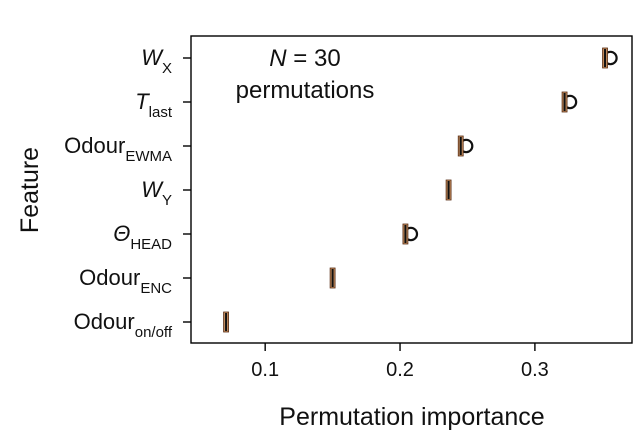 Image resolution: width=641 pixels, height=438 pixels. I want to click on feature-label-base: T, so click(142, 101).